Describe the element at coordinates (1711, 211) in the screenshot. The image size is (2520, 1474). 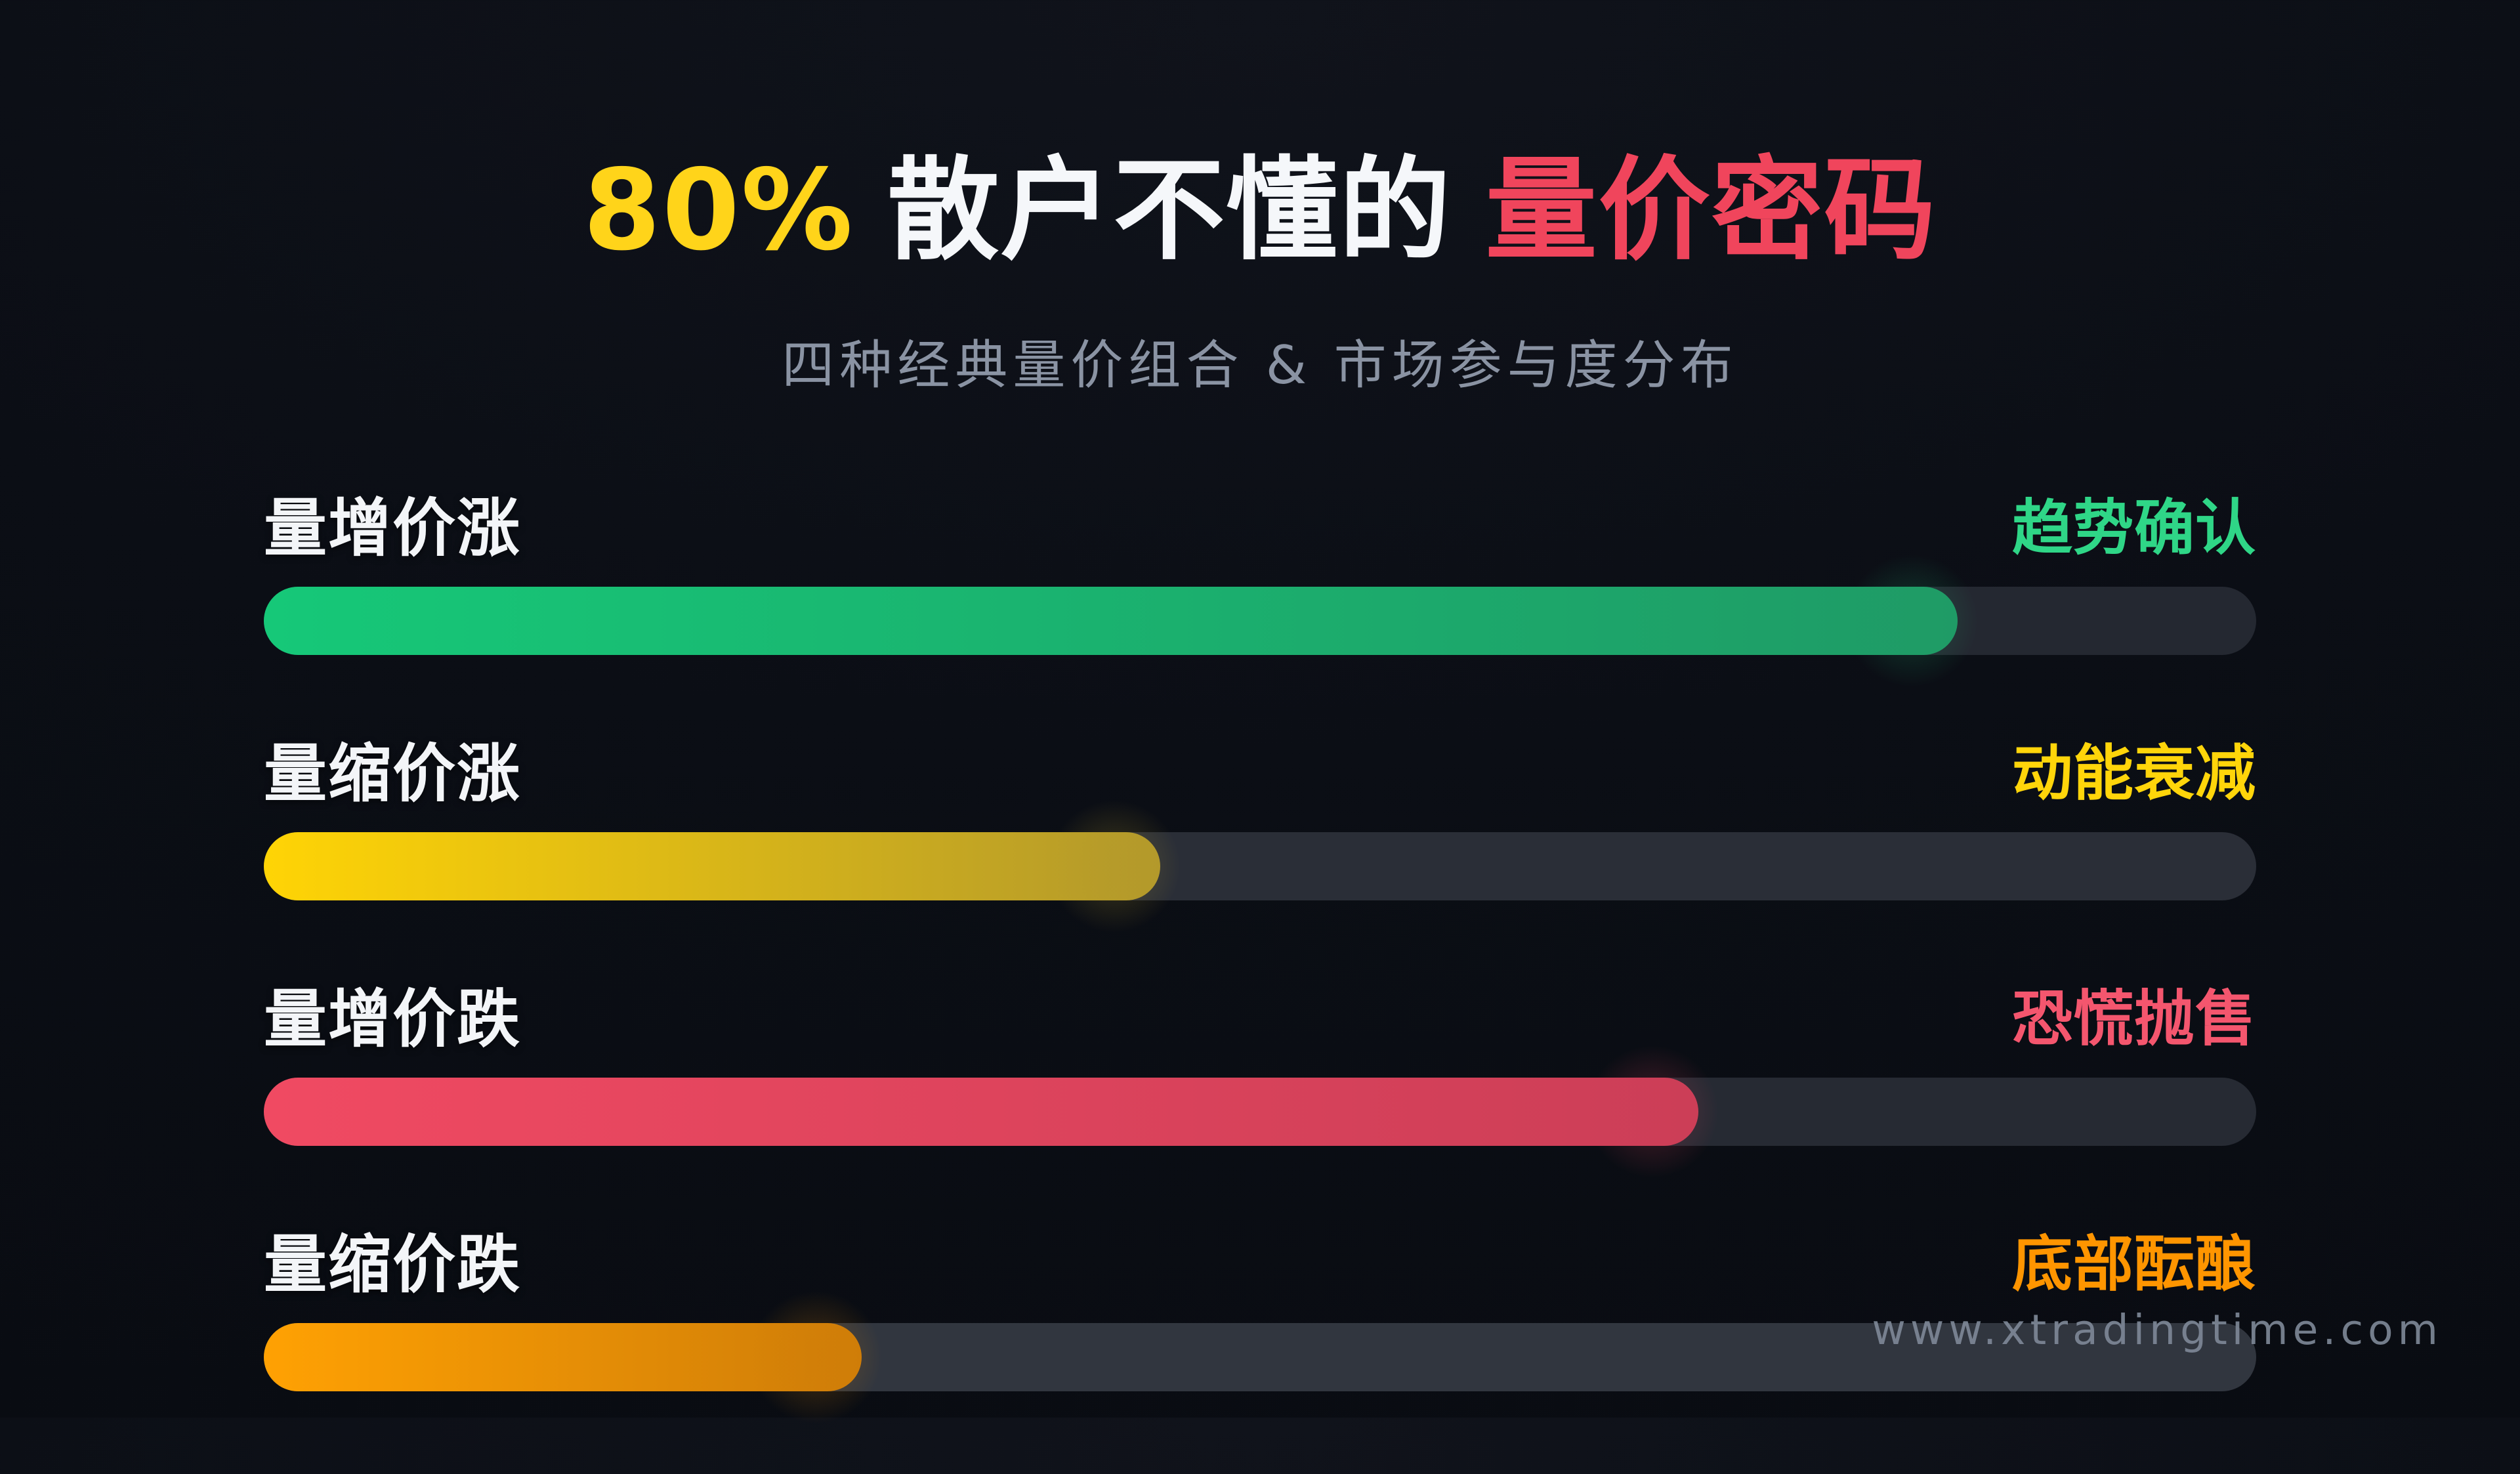
I see `title-segment-keyword: 量价密码` at that location.